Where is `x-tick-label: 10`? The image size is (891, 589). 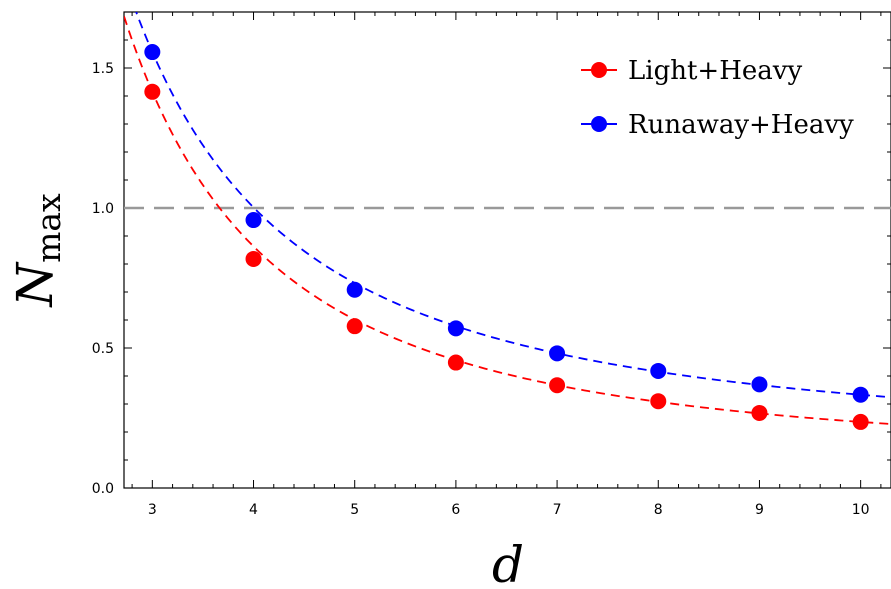
x-tick-label: 10 is located at coordinates (861, 510).